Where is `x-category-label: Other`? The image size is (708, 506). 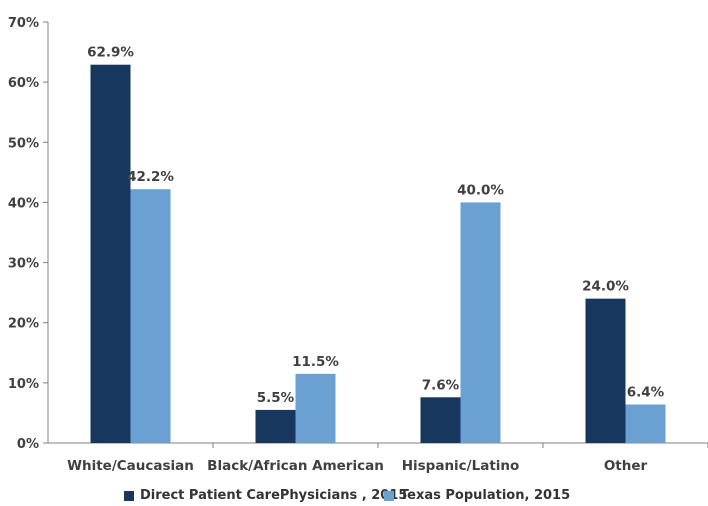
x-category-label: Other is located at coordinates (626, 466).